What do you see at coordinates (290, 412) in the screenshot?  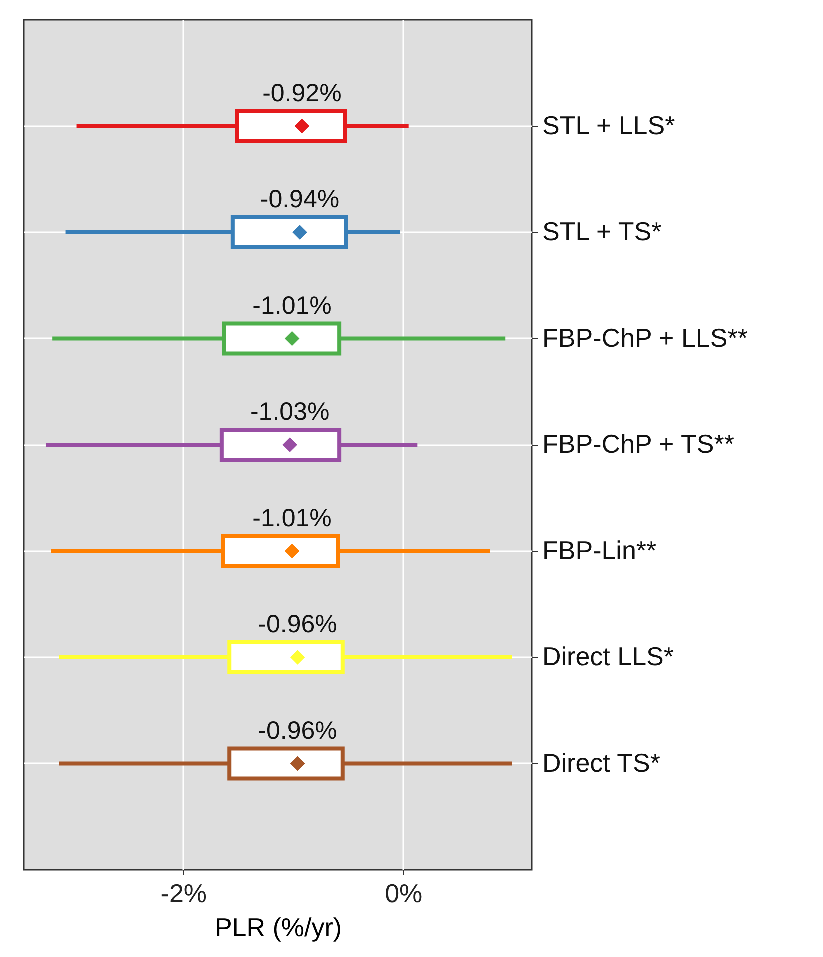 I see `text: -1.03%` at bounding box center [290, 412].